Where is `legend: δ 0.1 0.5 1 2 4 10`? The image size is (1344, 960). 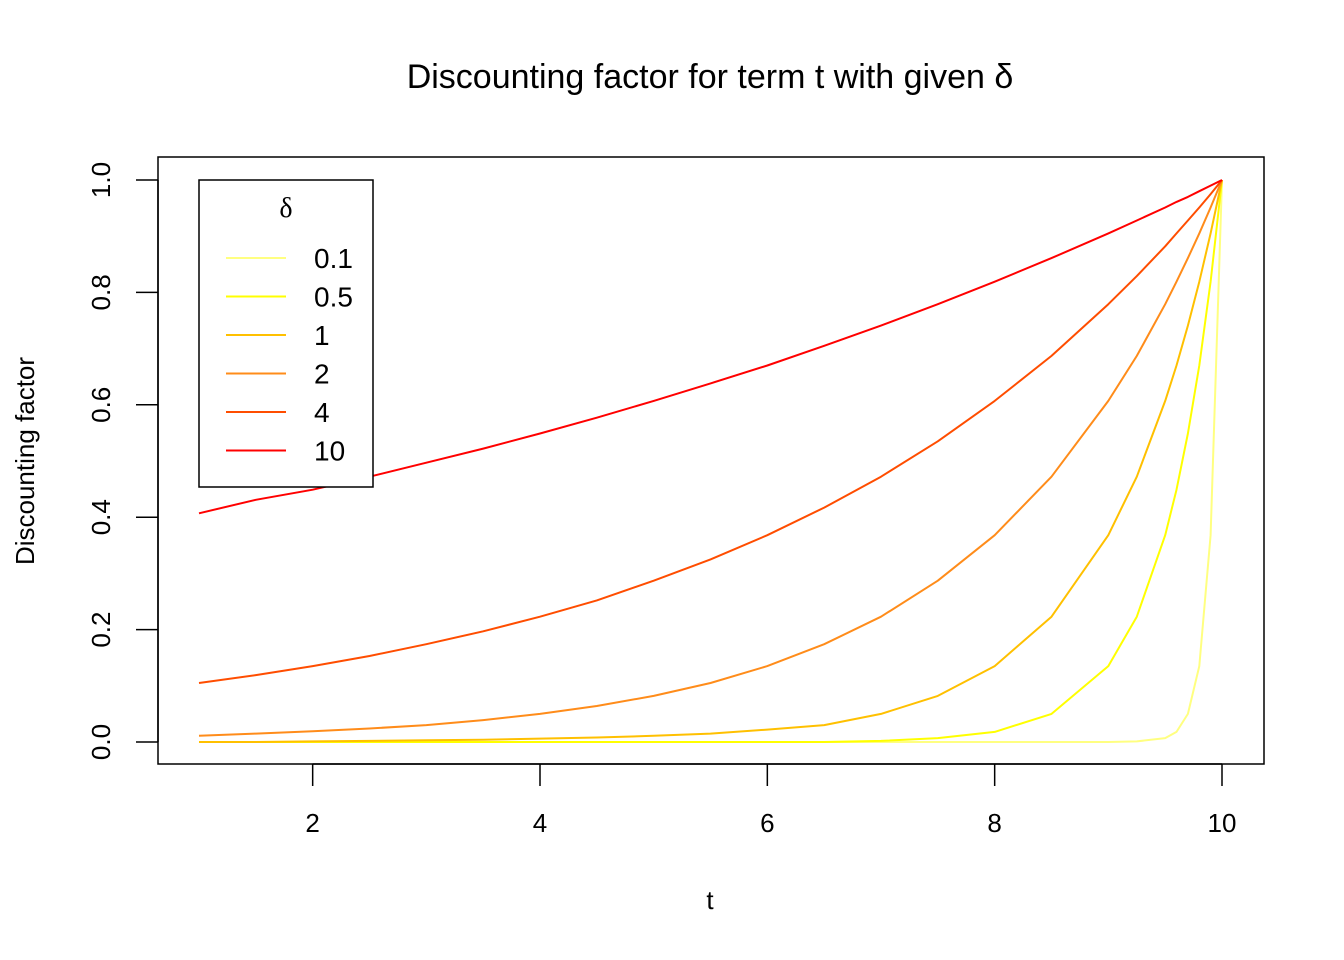 legend: δ 0.1 0.5 1 2 4 10 is located at coordinates (286, 333).